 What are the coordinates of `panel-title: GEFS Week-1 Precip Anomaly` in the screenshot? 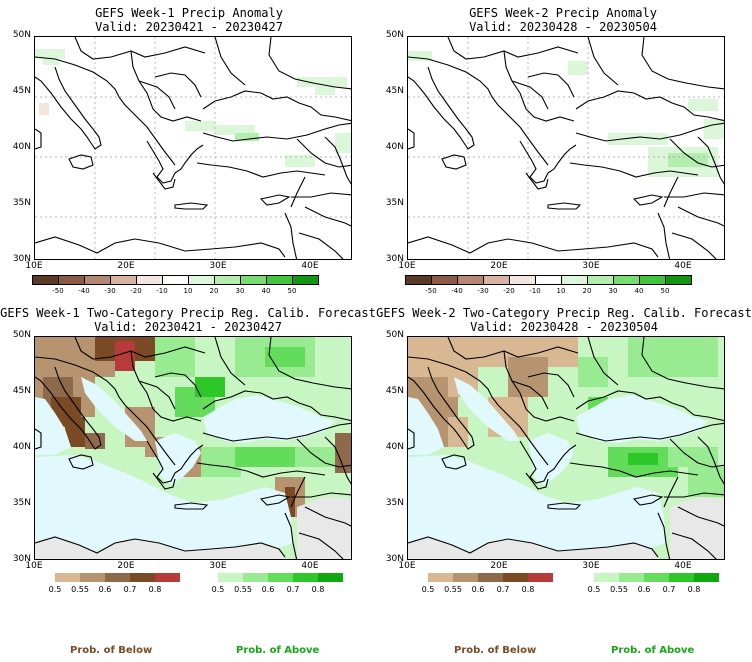 It's located at (189, 13).